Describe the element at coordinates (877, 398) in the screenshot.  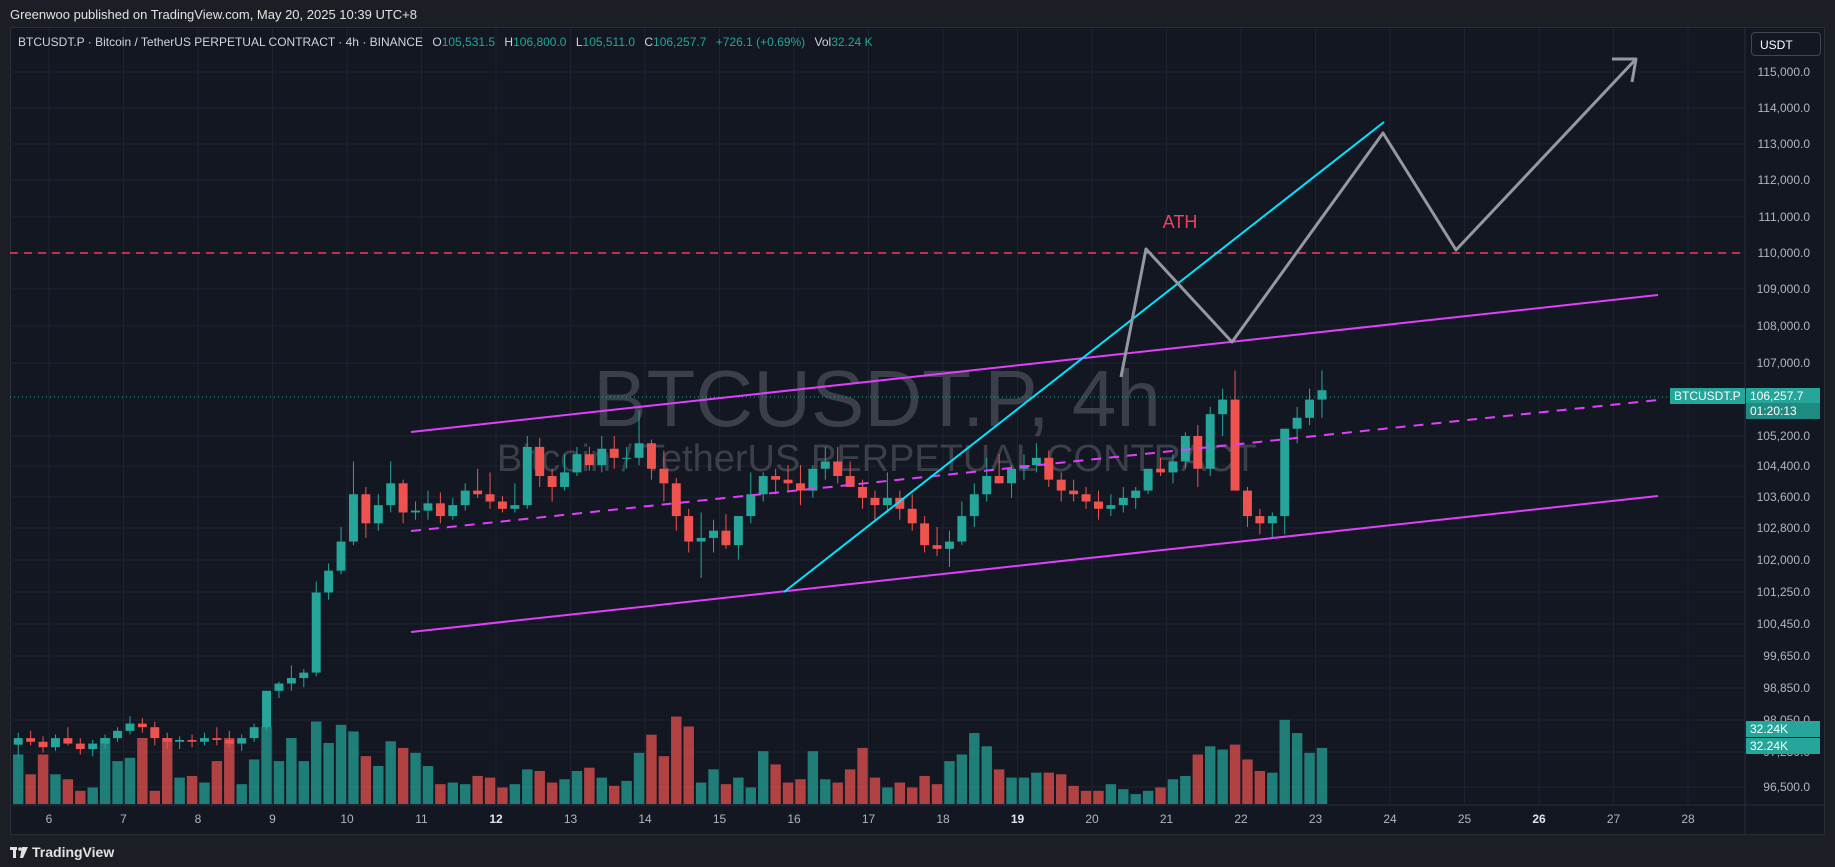
I see `watermark-symbol: BTCUSDT.P, 4h` at that location.